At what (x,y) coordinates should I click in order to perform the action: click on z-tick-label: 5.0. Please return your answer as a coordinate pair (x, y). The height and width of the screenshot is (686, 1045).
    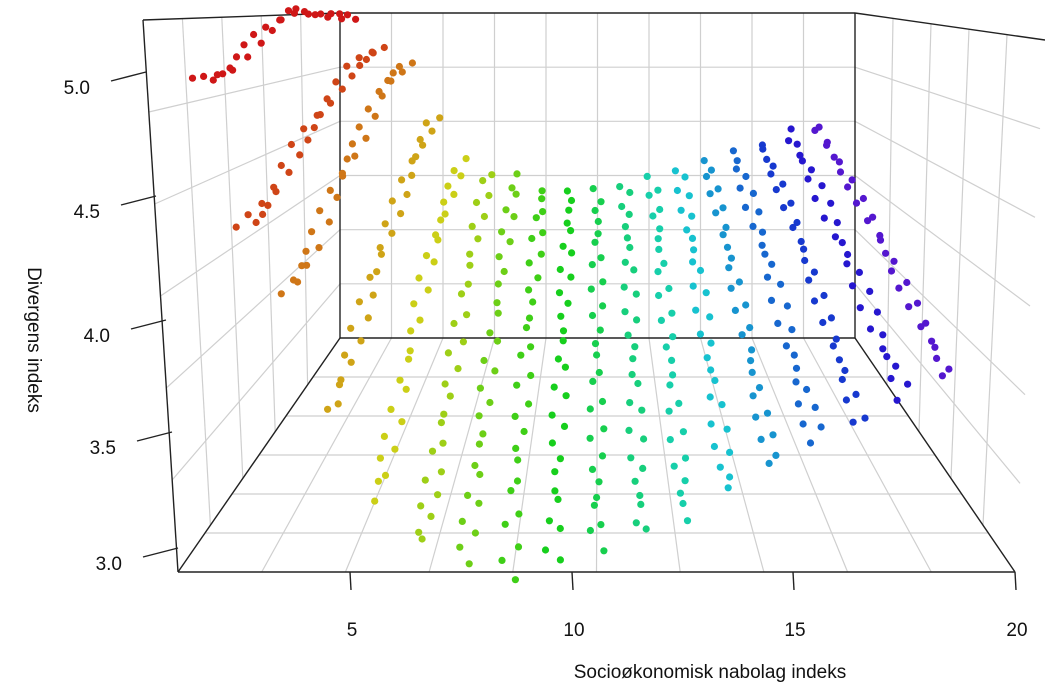
    Looking at the image, I should click on (77, 88).